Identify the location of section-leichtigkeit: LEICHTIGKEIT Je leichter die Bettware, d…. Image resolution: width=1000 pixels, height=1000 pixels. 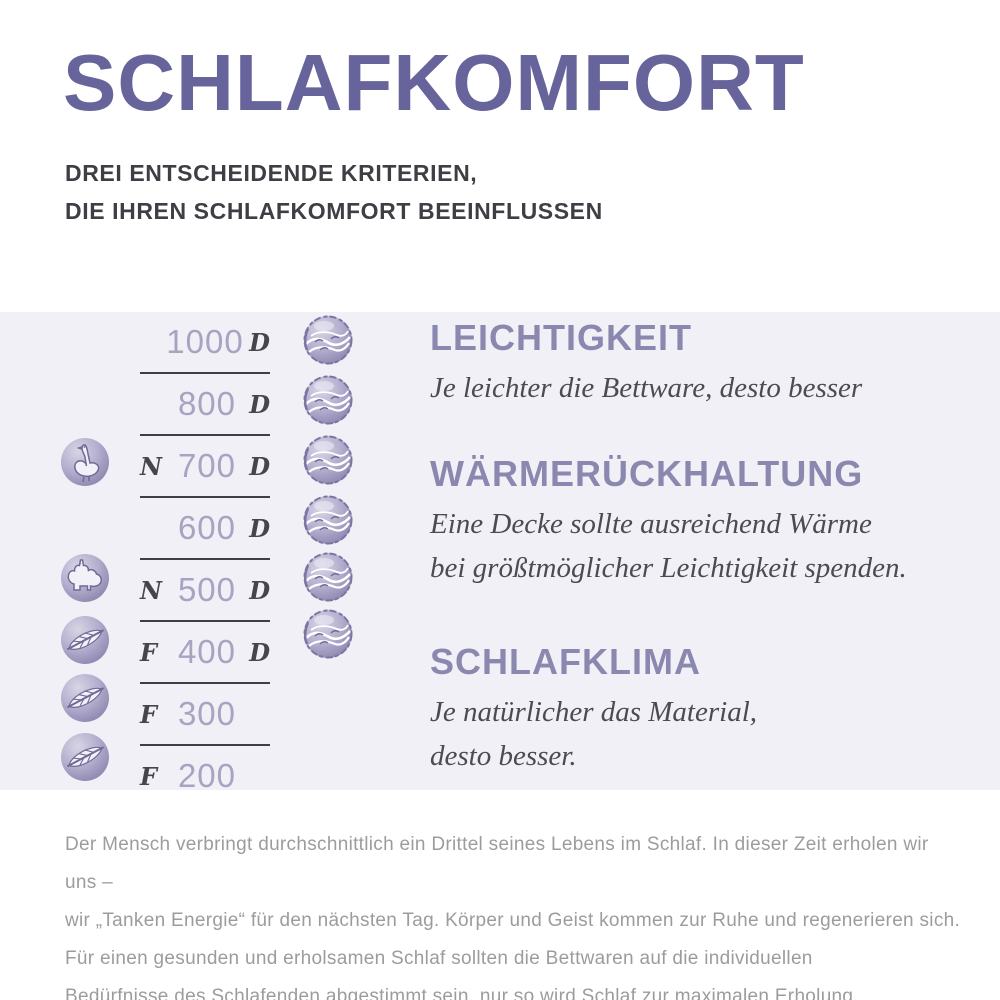
(646, 363).